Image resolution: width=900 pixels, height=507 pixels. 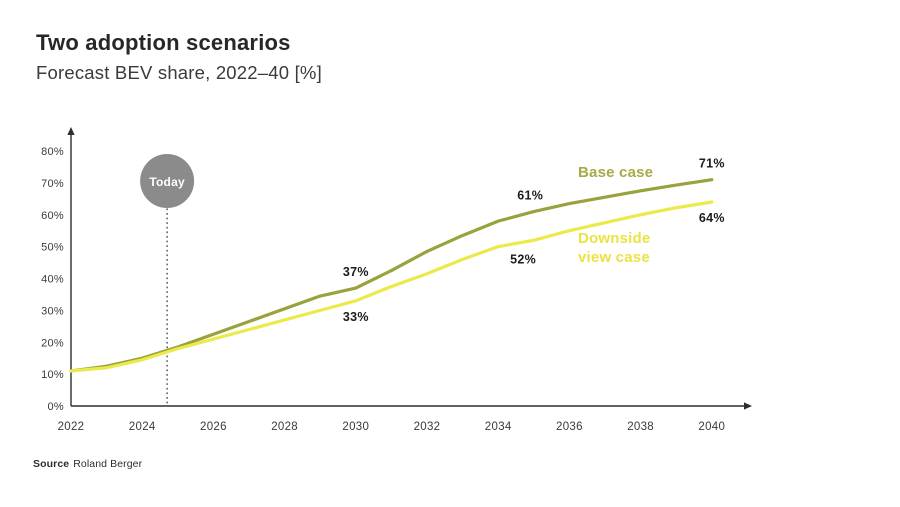 I want to click on y-tick-label: 10%, so click(x=52, y=375).